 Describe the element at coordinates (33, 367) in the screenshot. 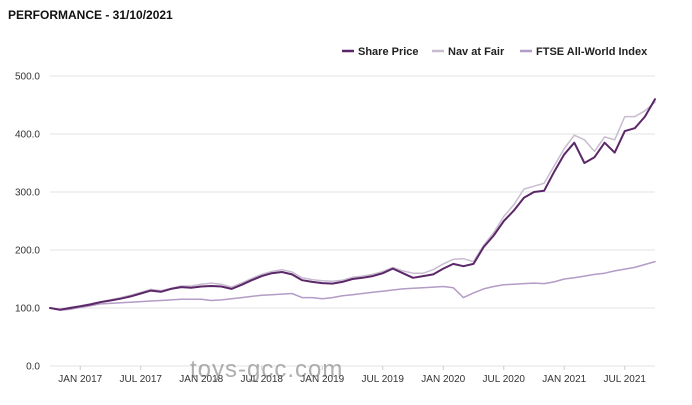

I see `y-tick-label: 0.0` at that location.